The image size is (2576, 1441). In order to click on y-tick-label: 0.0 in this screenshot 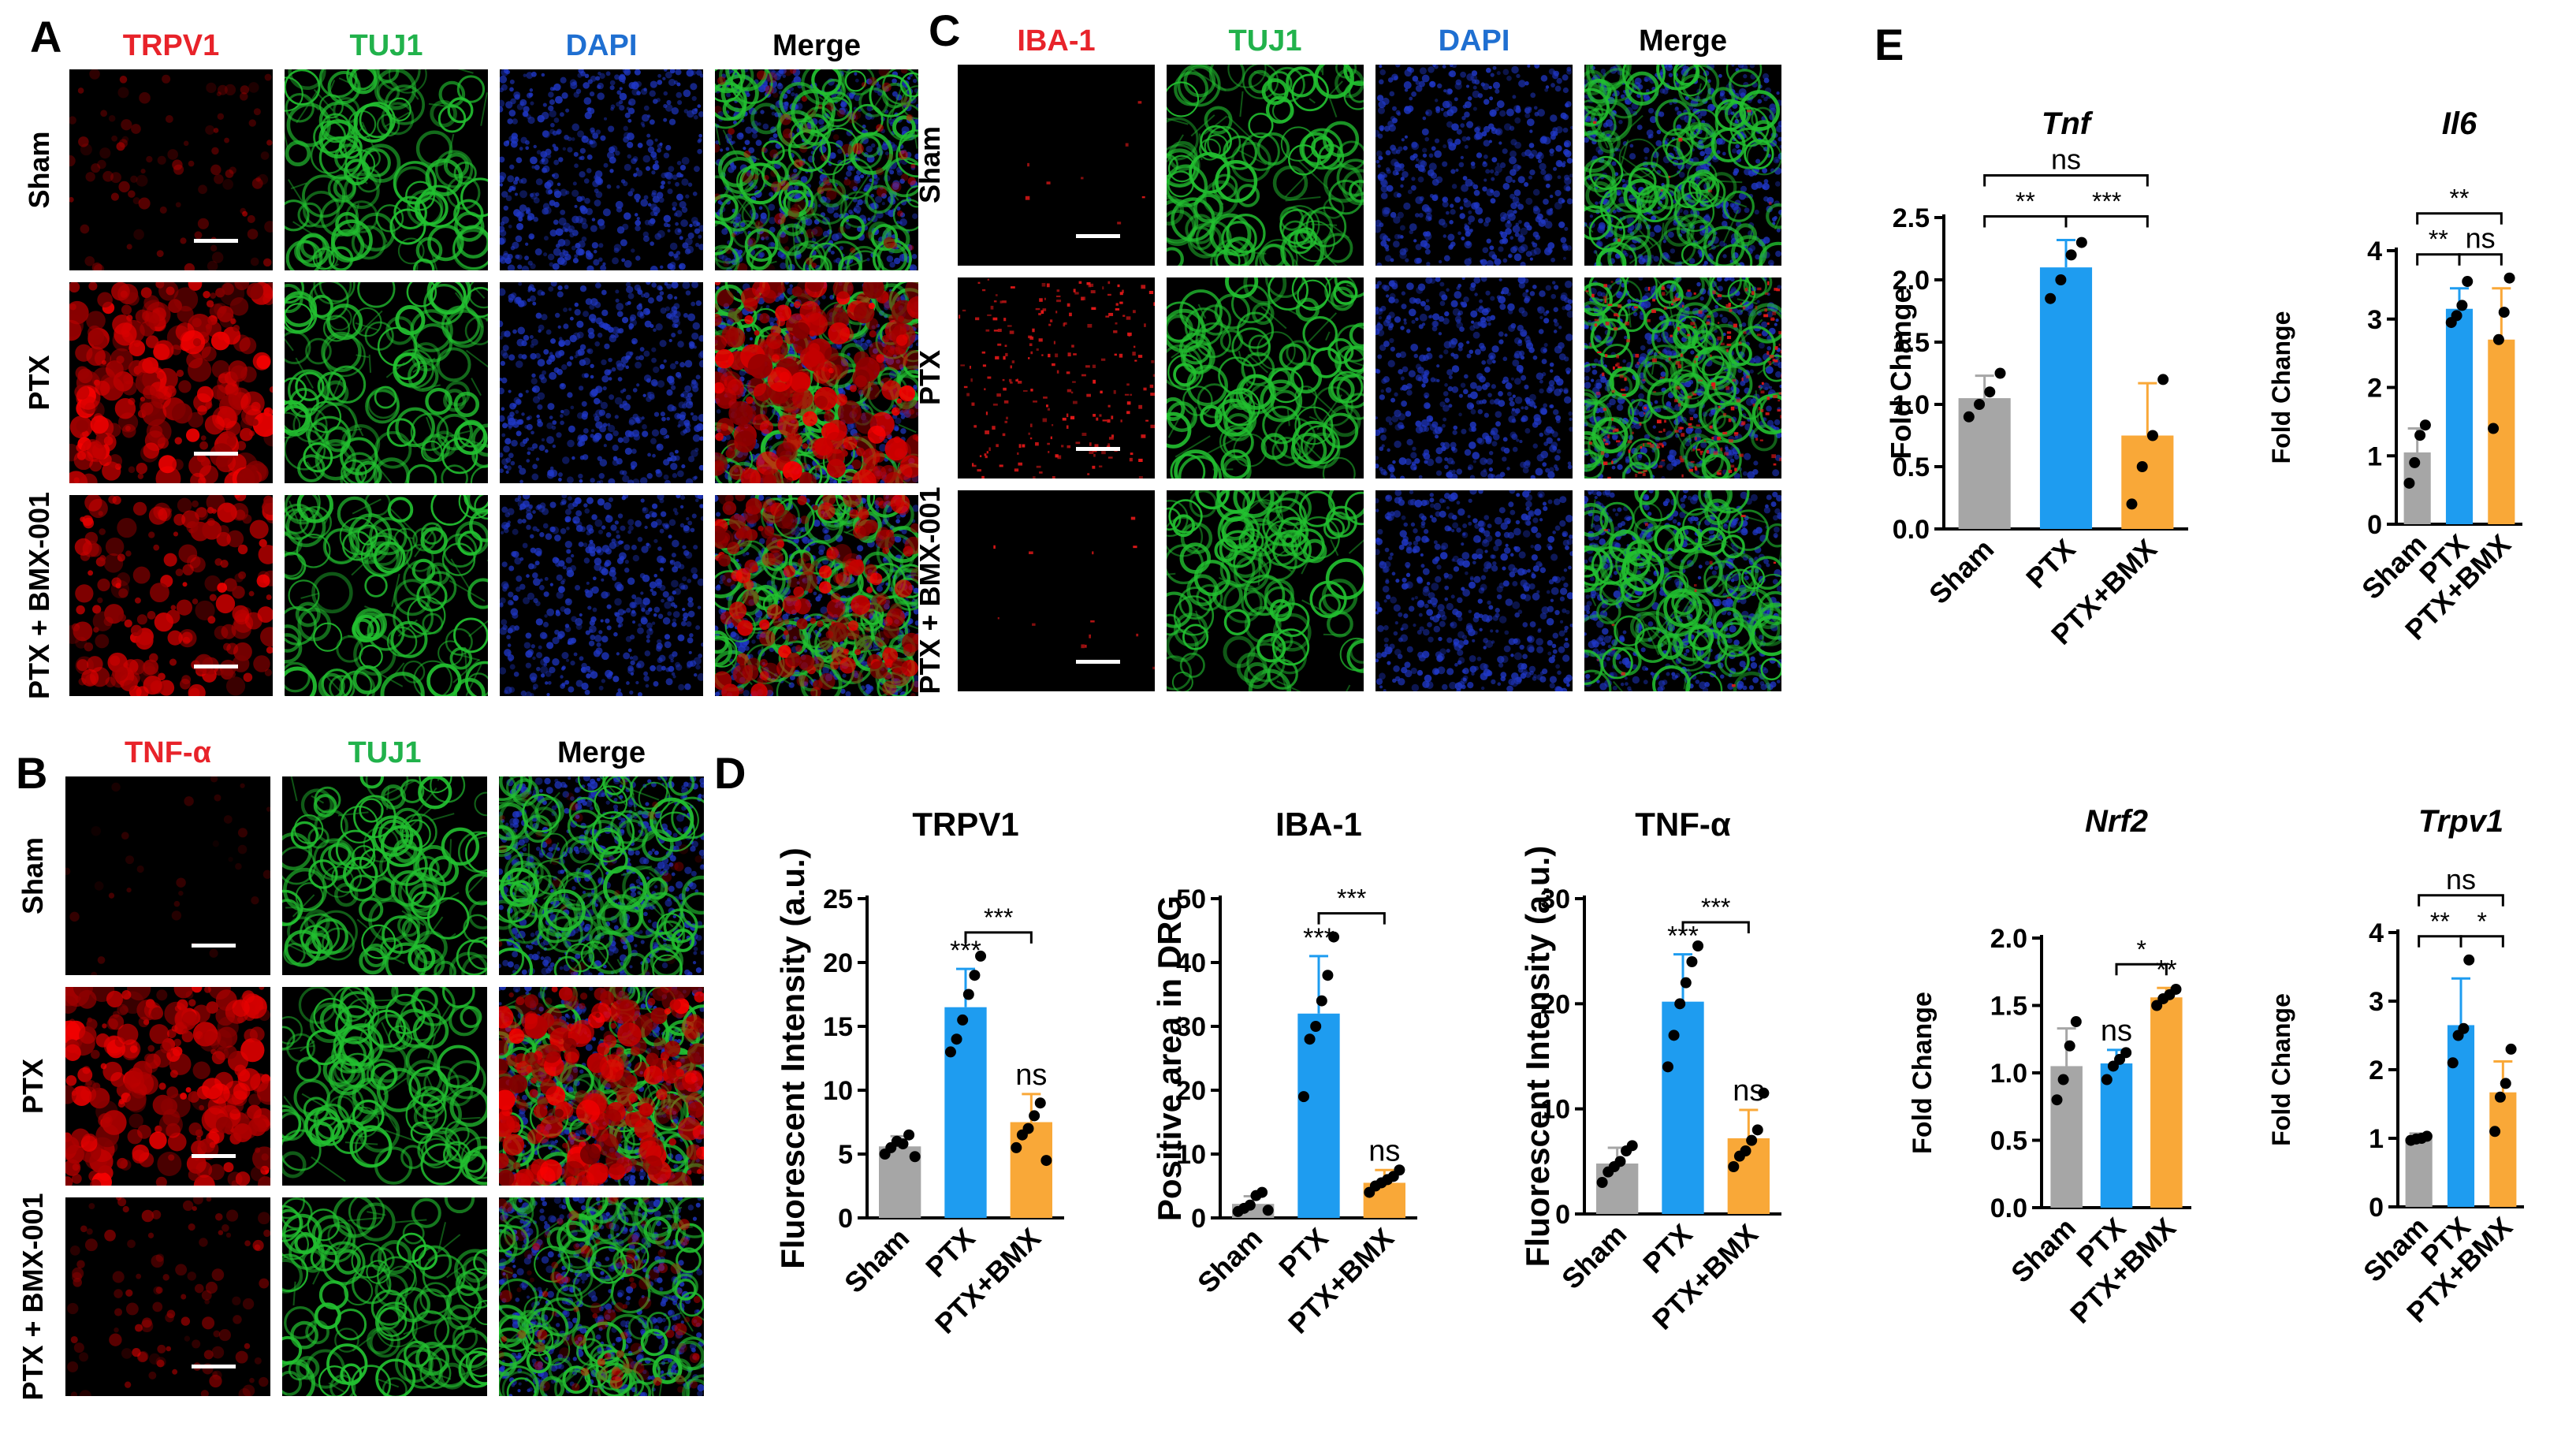, I will do `click(1911, 530)`.